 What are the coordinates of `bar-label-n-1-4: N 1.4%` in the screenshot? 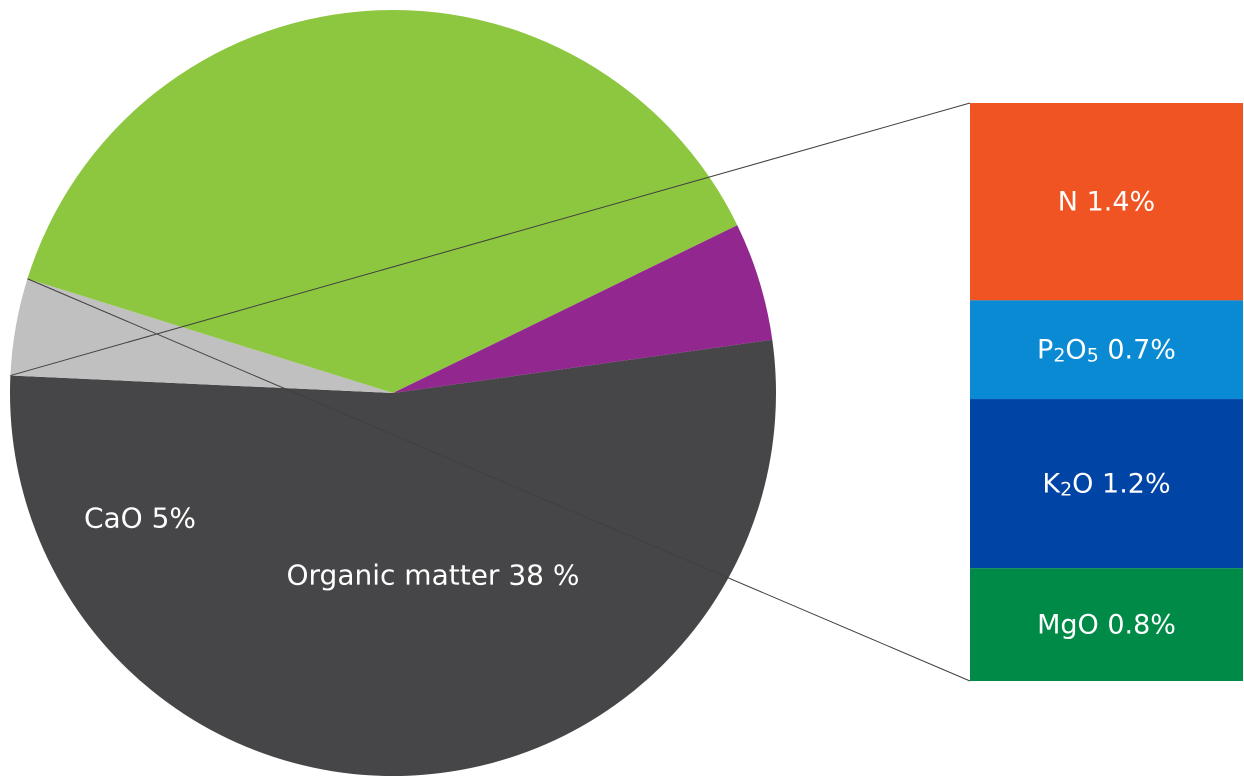 It's located at (1106, 201).